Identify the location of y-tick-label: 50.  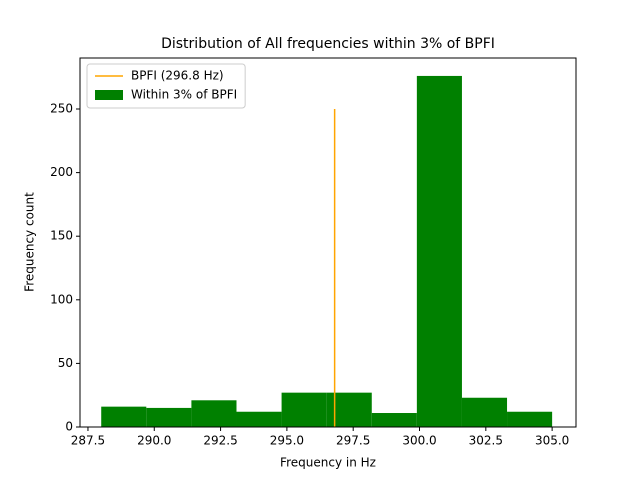
(65, 363).